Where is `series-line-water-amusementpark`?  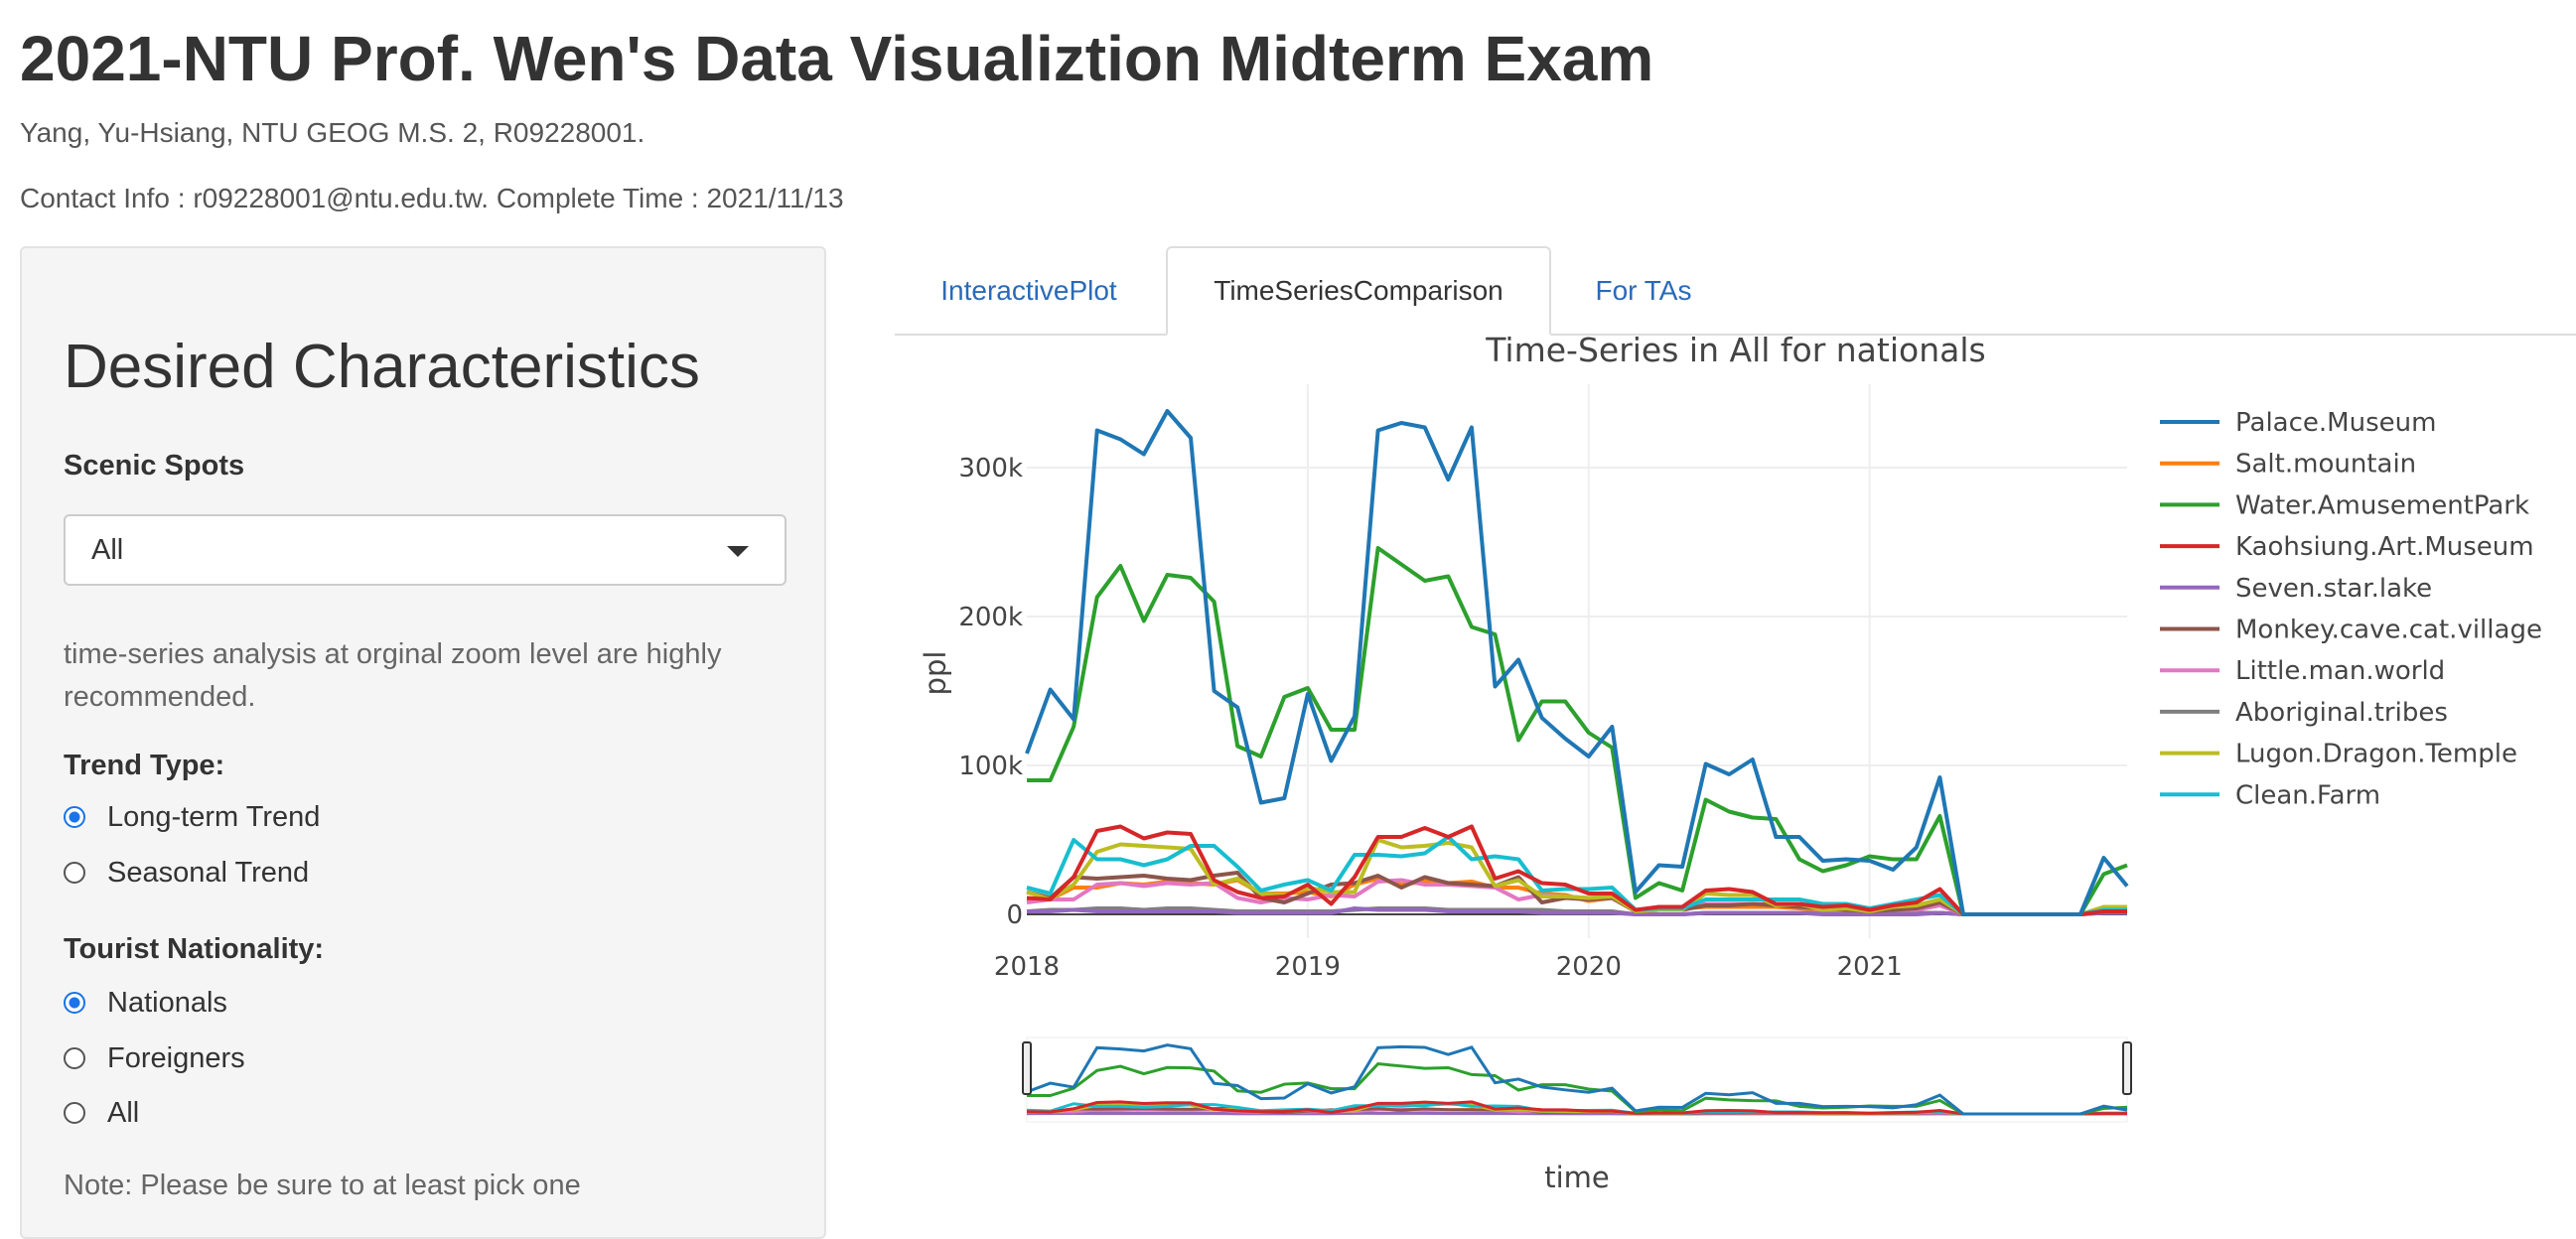
series-line-water-amusementpark is located at coordinates (1577, 731).